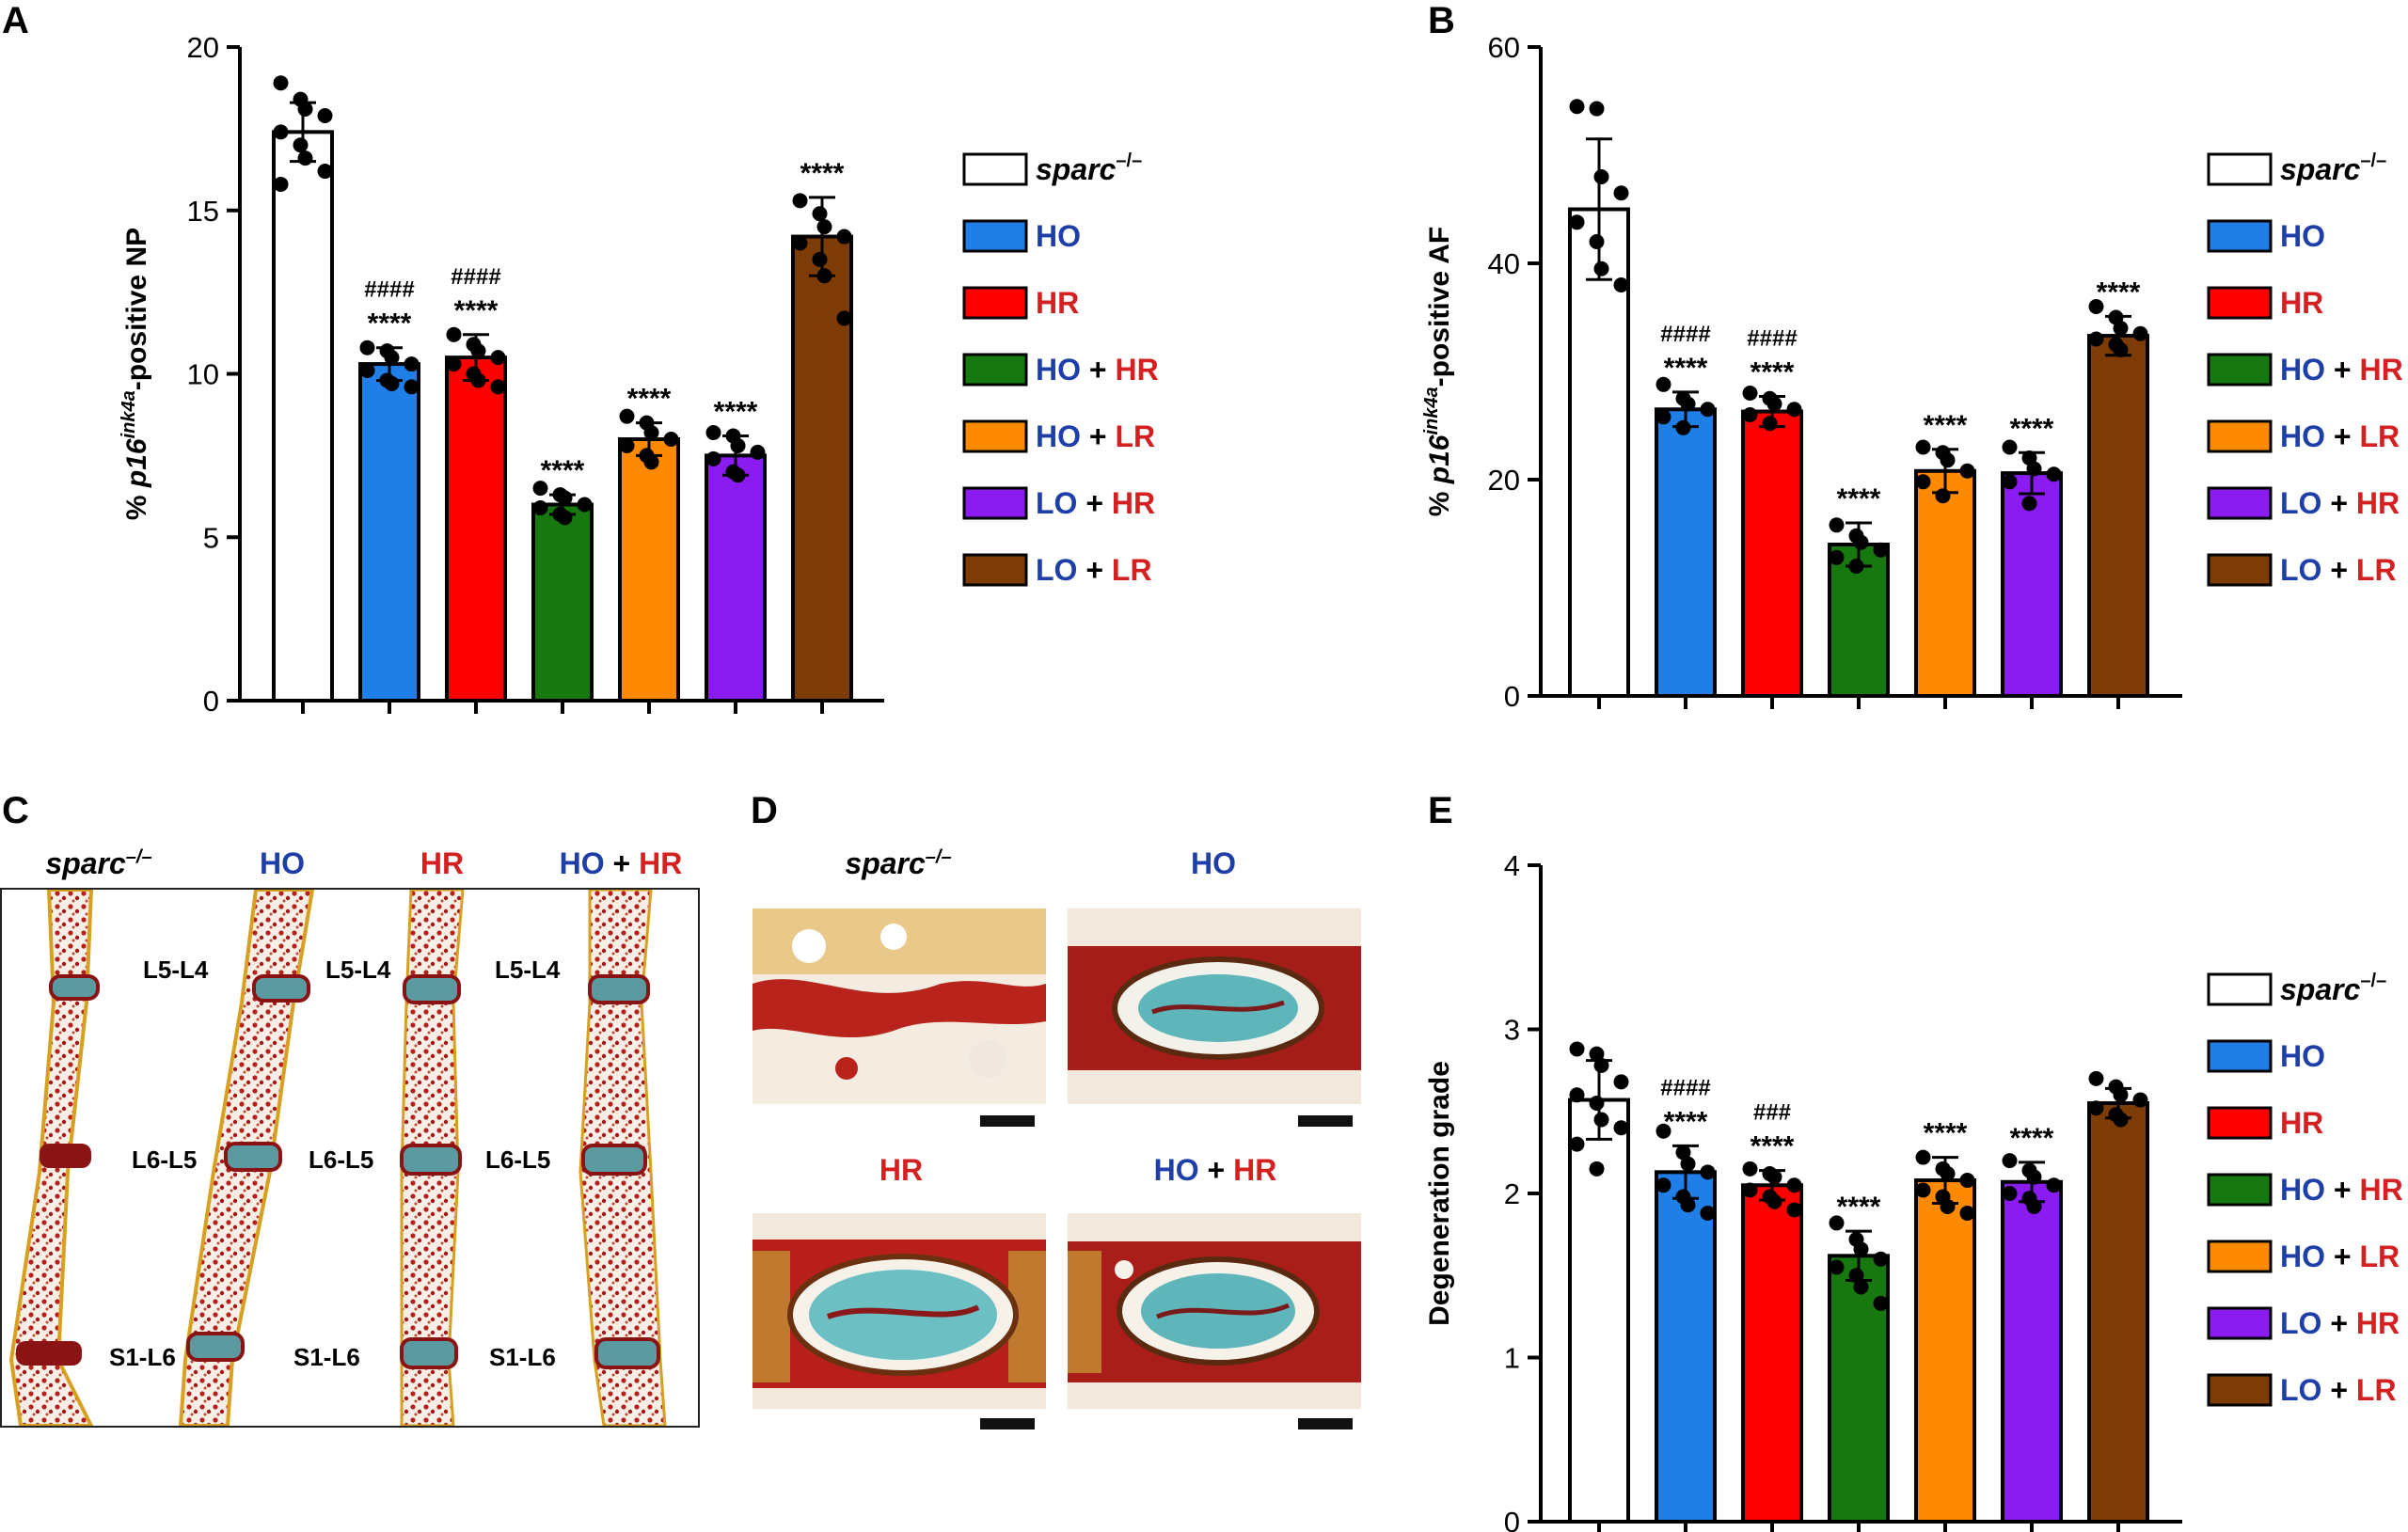  Describe the element at coordinates (1504, 264) in the screenshot. I see `y-tick-label: 40` at that location.